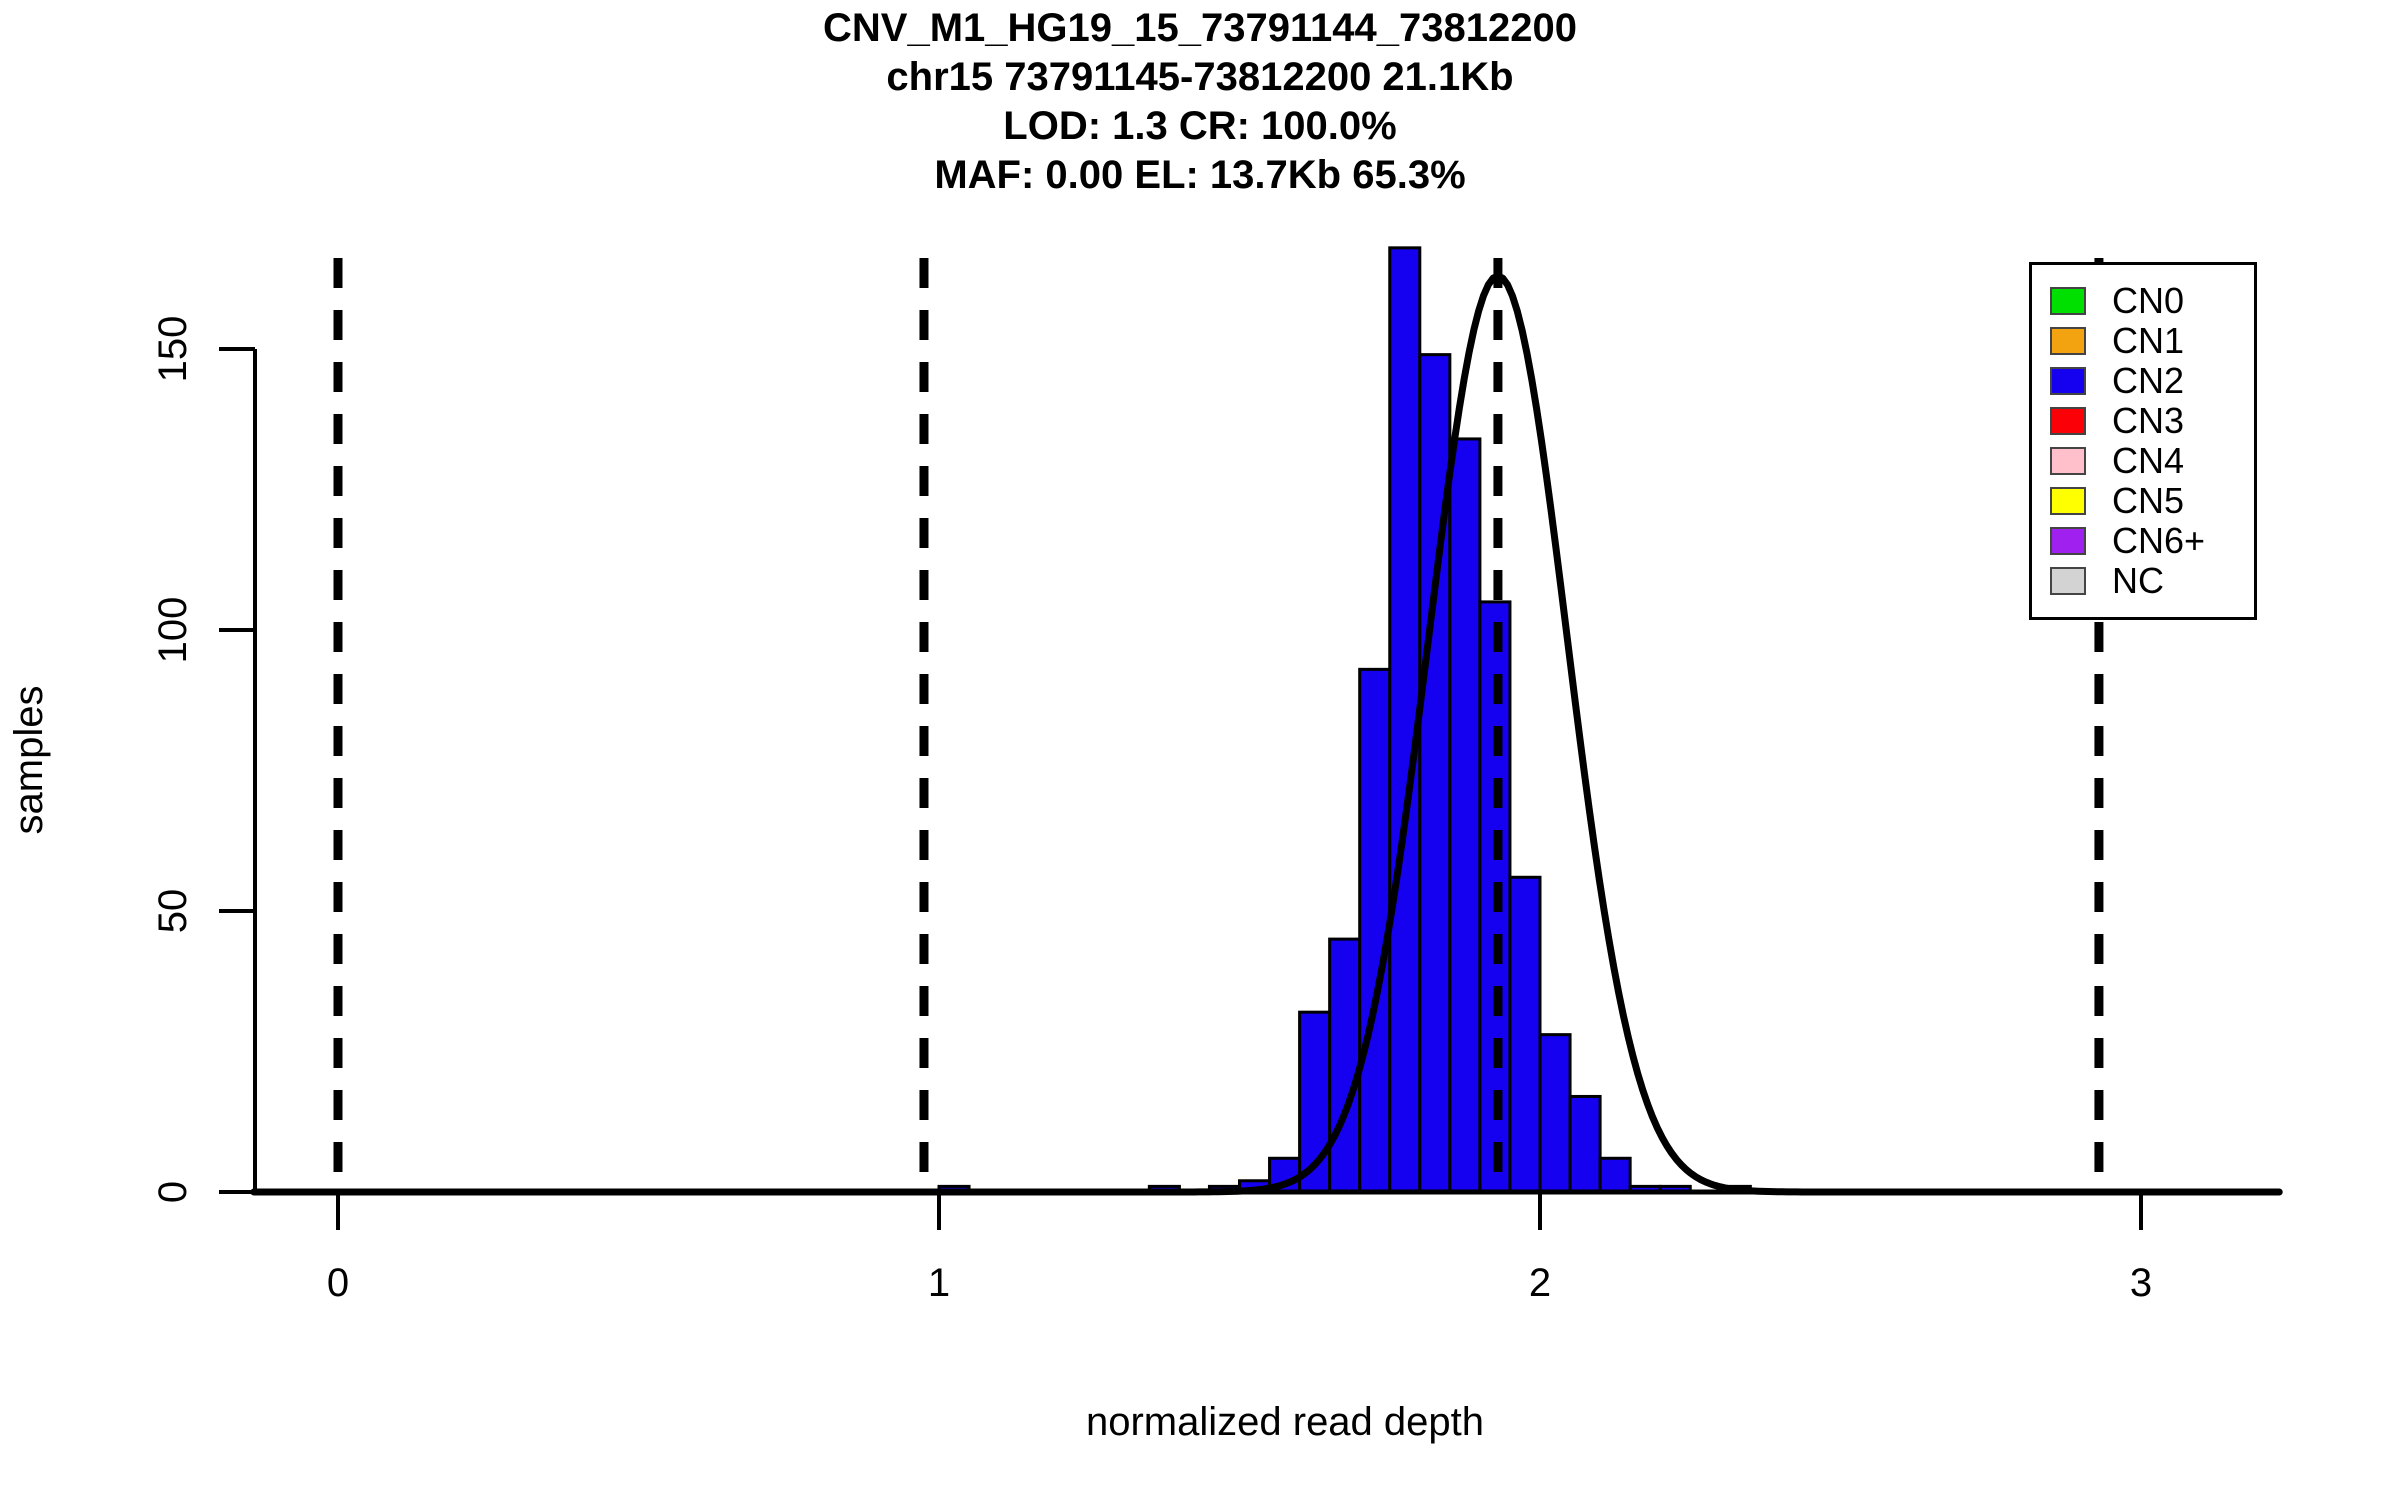  Describe the element at coordinates (2148, 340) in the screenshot. I see `legend-item-label: CN1` at that location.